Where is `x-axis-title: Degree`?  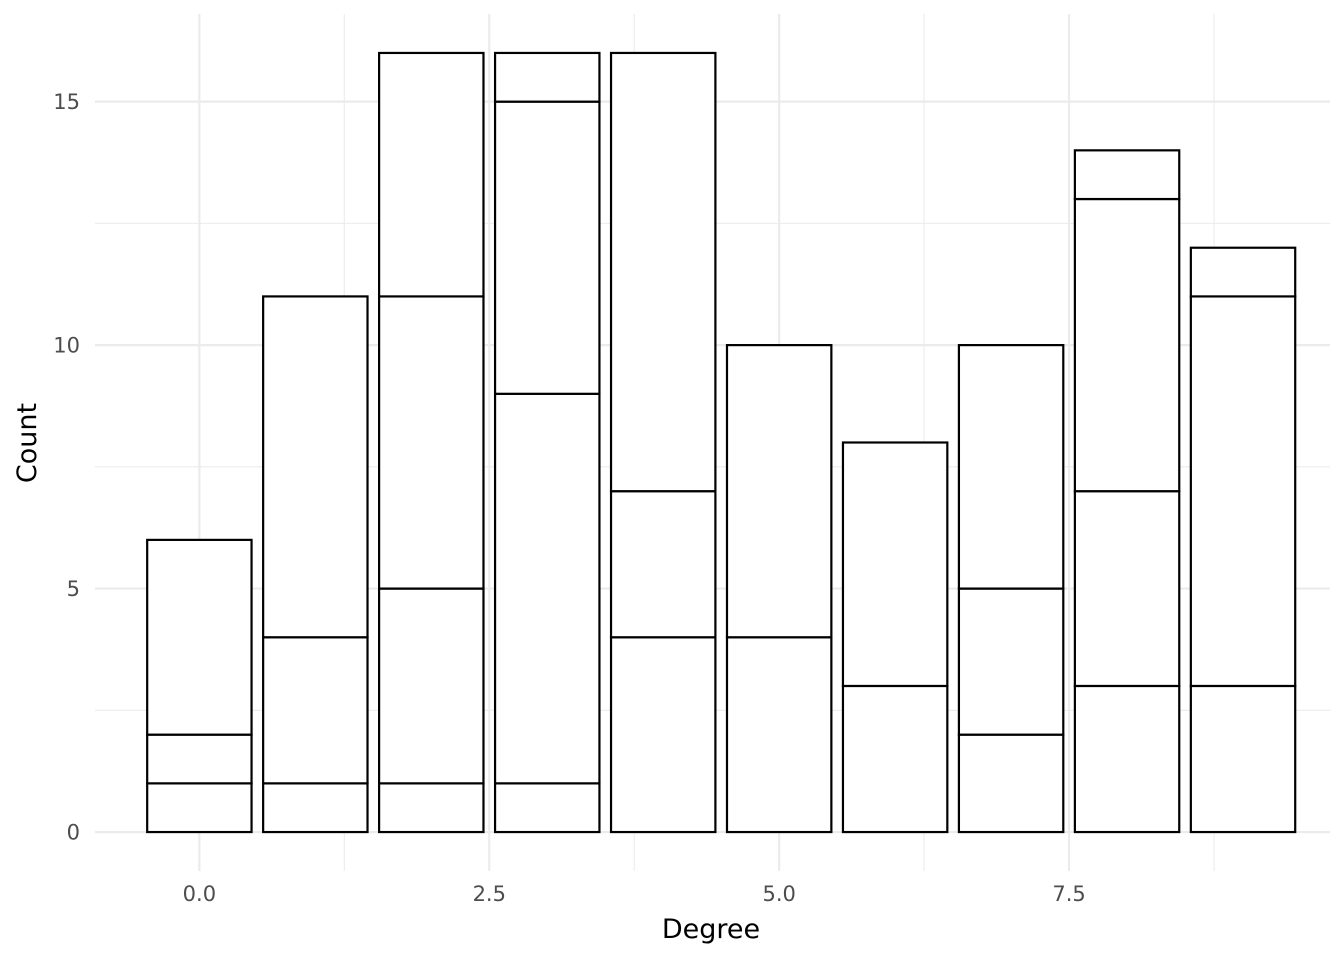
x-axis-title: Degree is located at coordinates (711, 929).